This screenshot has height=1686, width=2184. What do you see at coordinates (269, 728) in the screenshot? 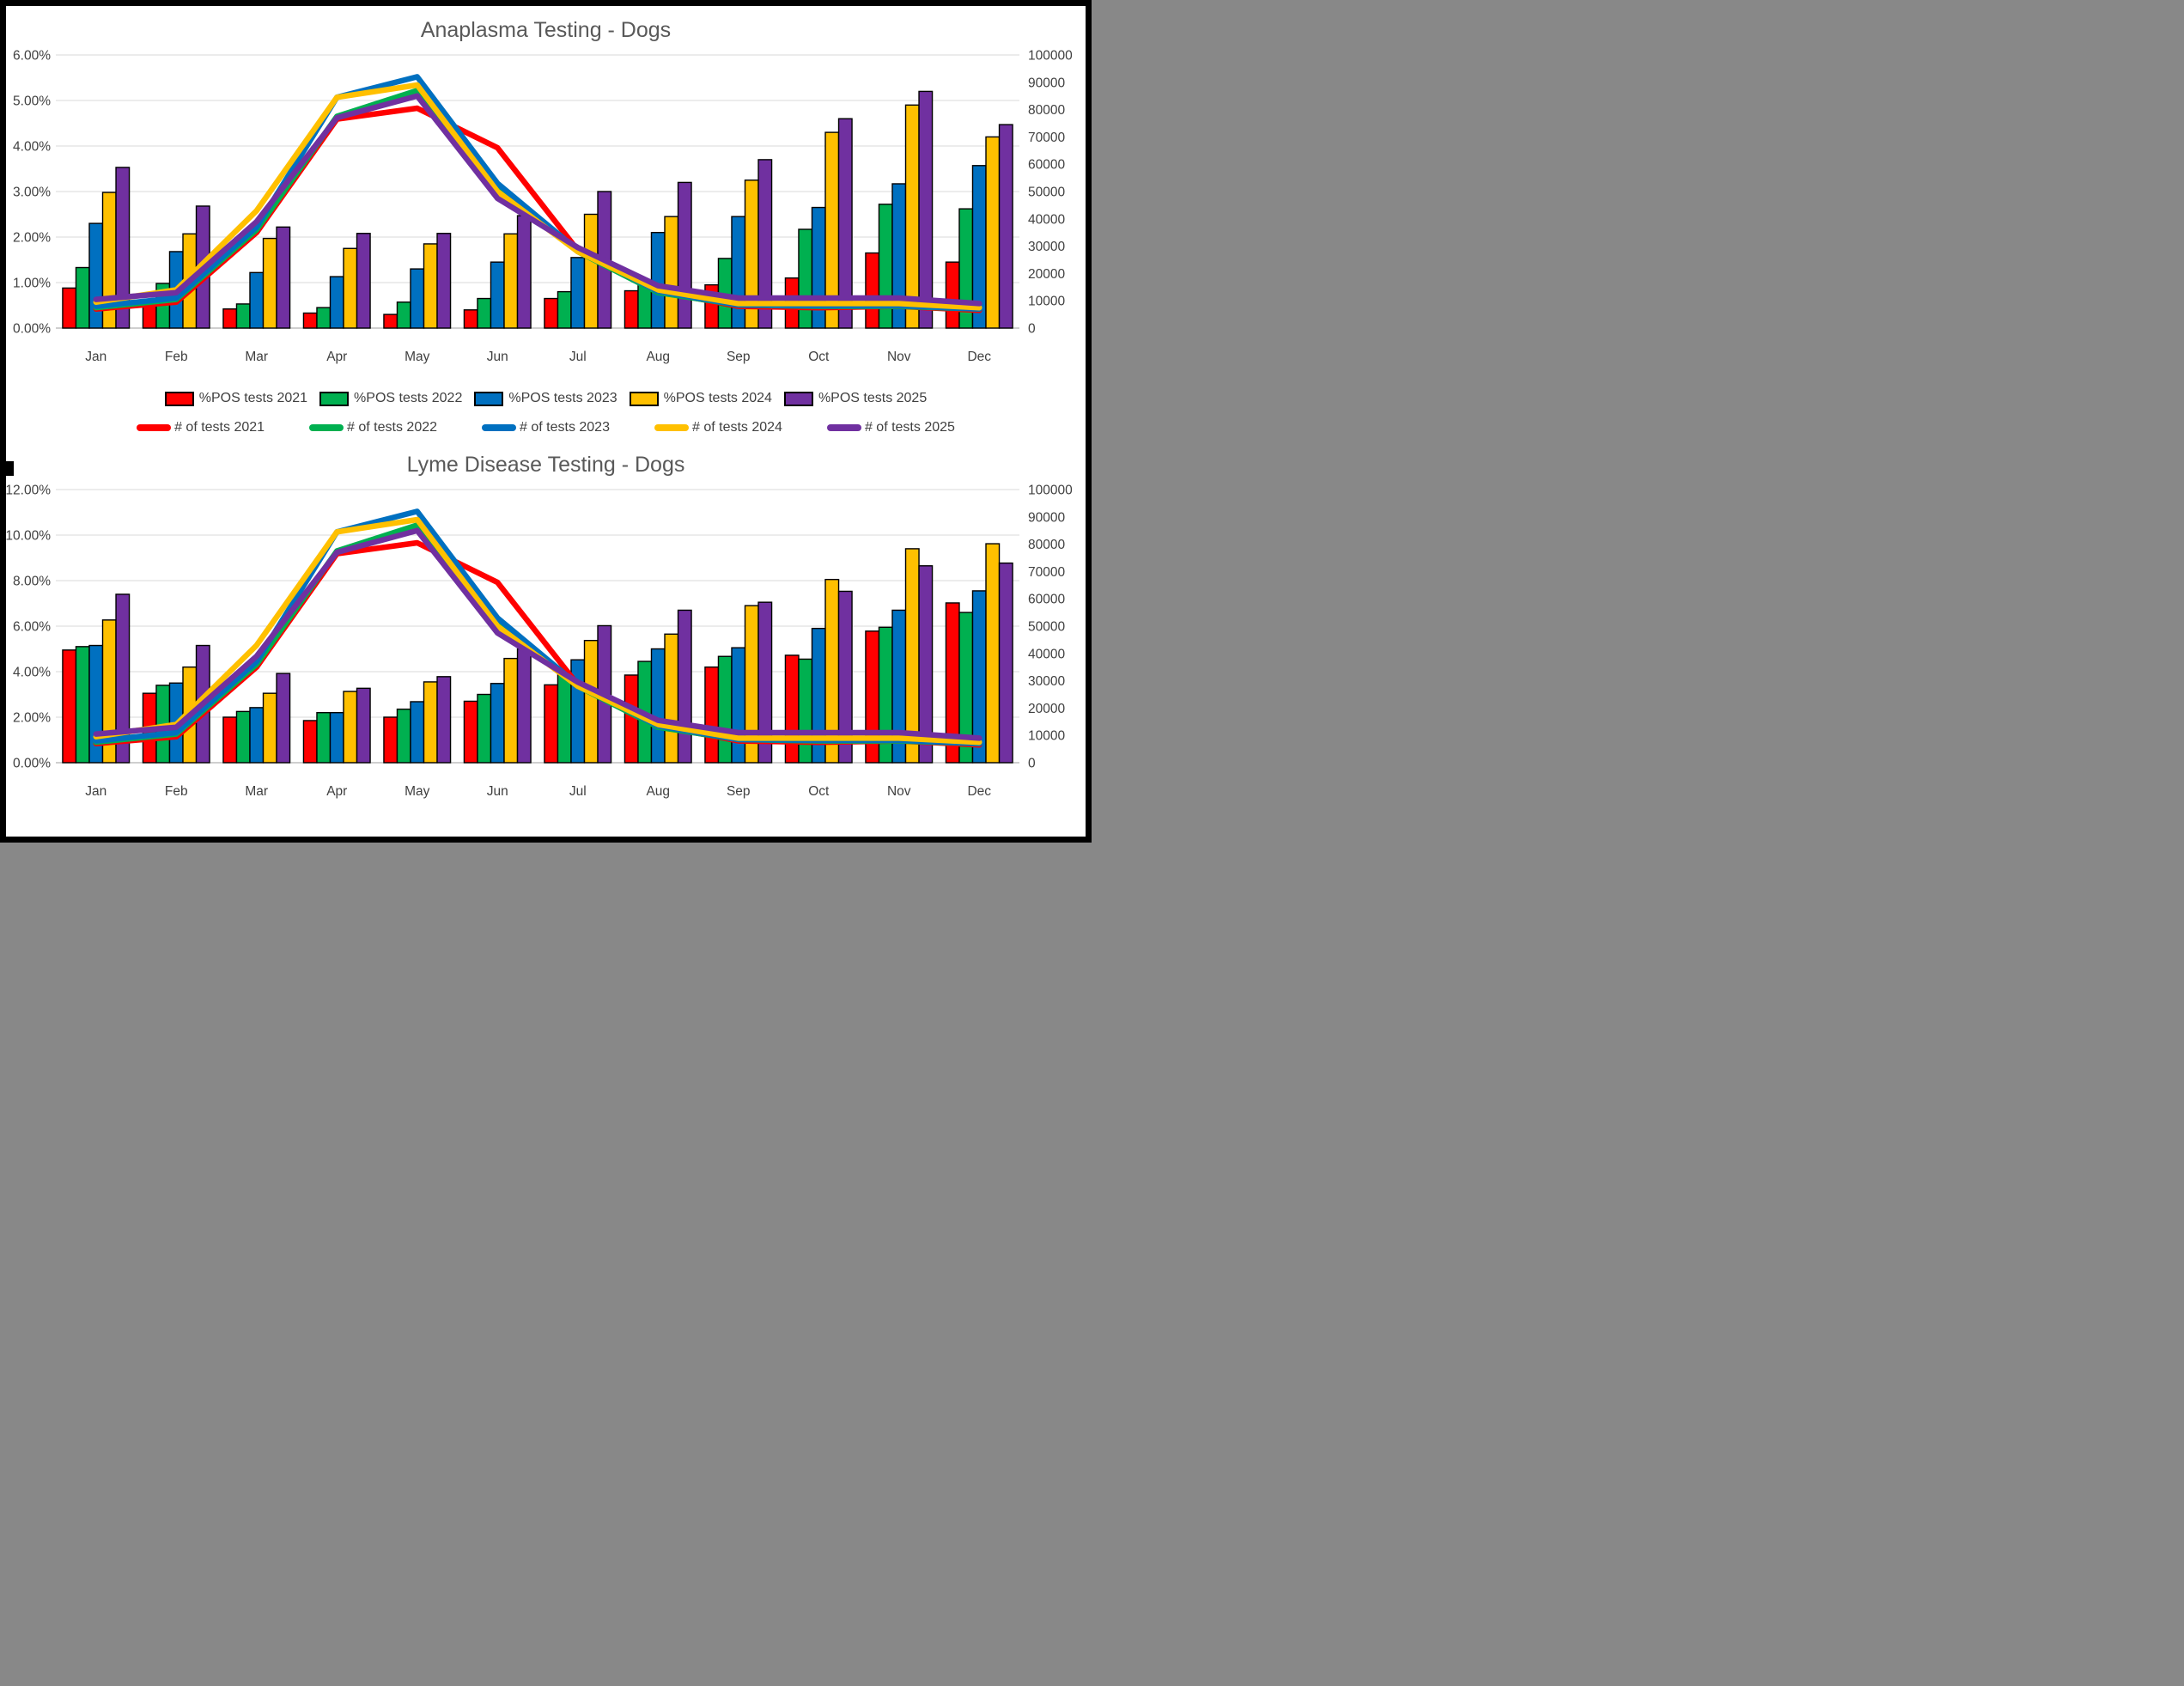
I see `bar--pos-tests-2024-mar` at bounding box center [269, 728].